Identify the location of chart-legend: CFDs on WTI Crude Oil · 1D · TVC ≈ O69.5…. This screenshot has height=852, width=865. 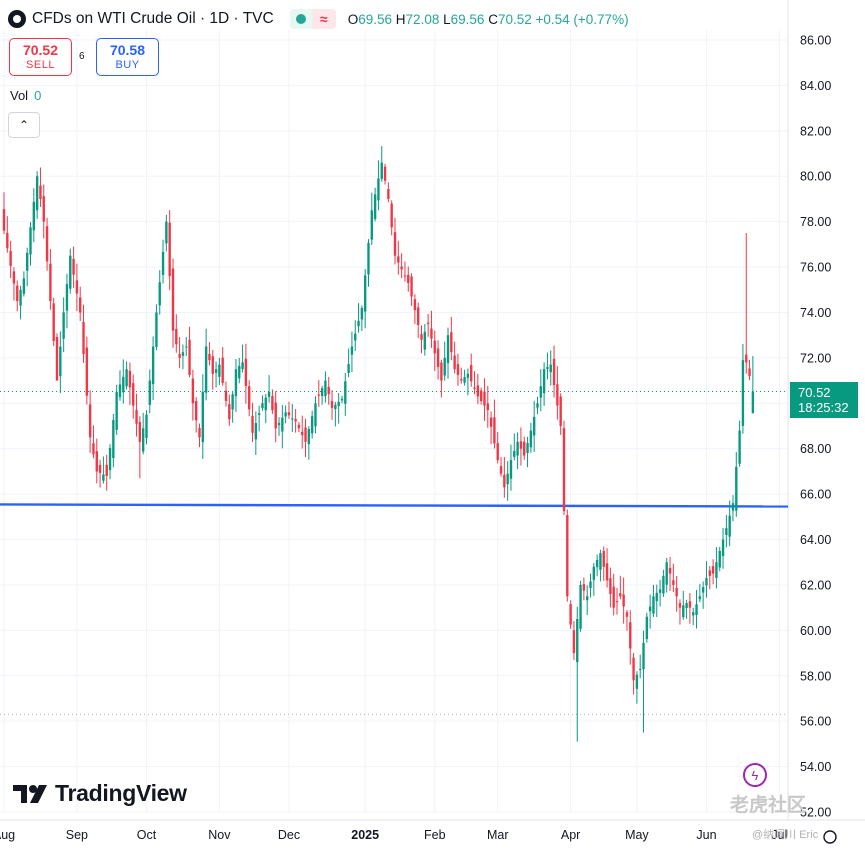
(318, 19).